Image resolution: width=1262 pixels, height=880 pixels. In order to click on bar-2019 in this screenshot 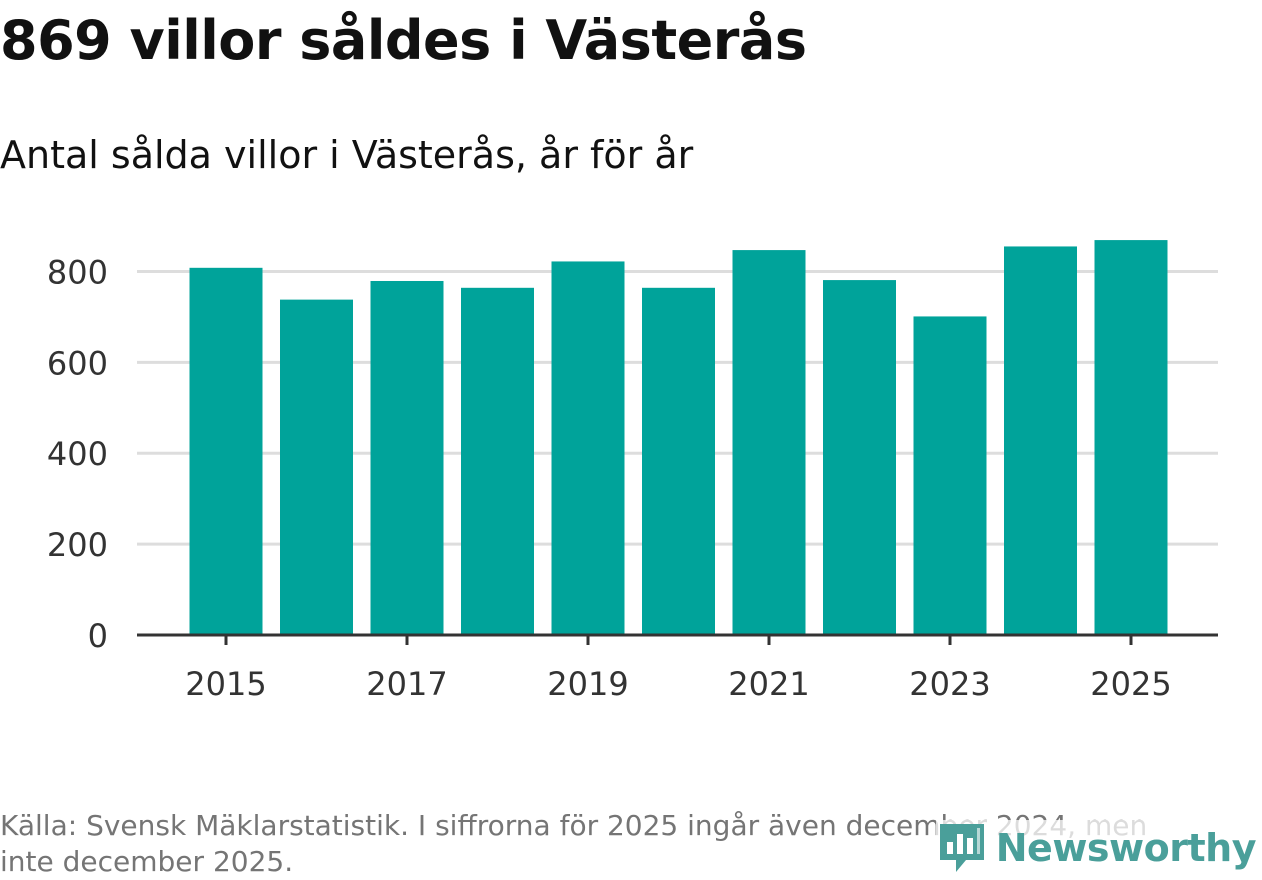, I will do `click(588, 448)`.